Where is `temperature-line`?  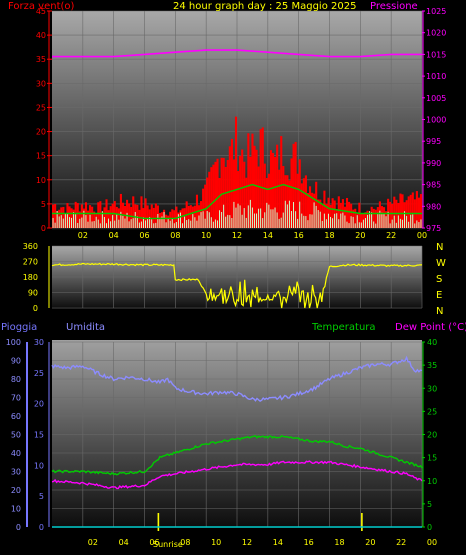
temperature-line is located at coordinates (237, 455).